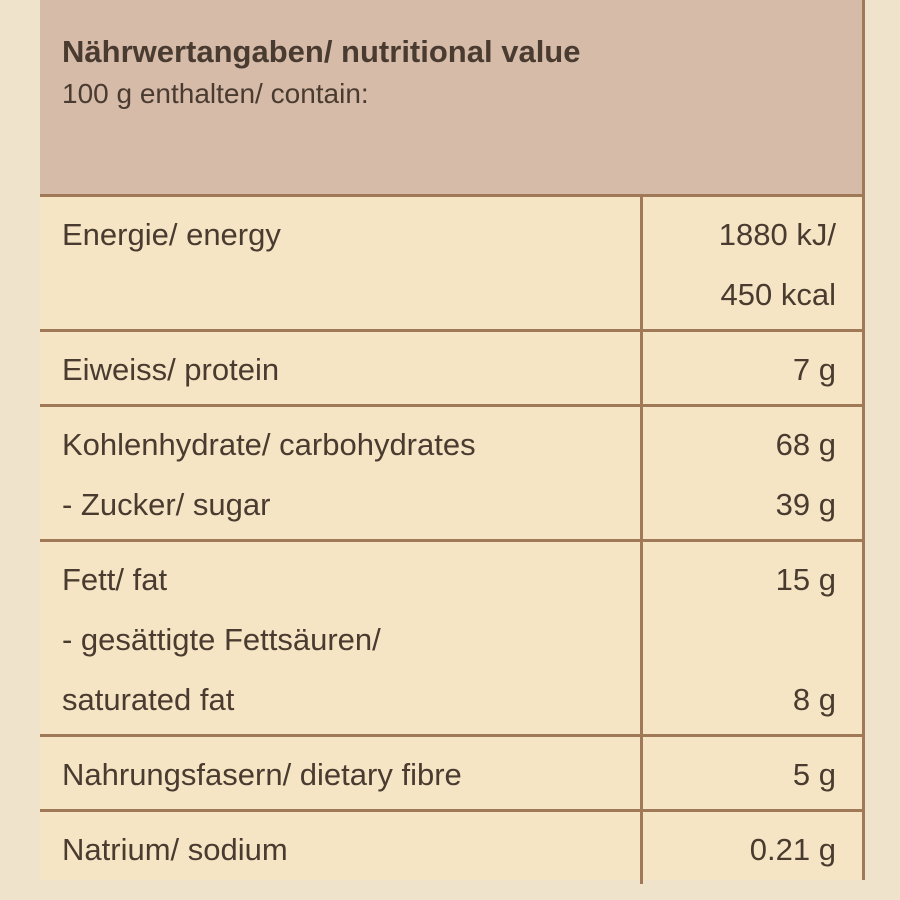 The image size is (900, 900). I want to click on value: 7 g, so click(814, 369).